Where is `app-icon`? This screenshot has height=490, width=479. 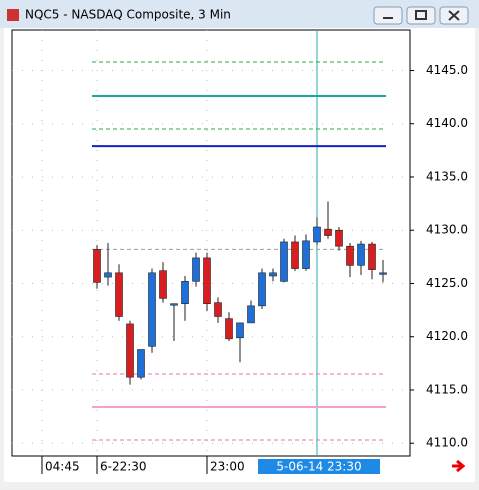
app-icon is located at coordinates (13, 15).